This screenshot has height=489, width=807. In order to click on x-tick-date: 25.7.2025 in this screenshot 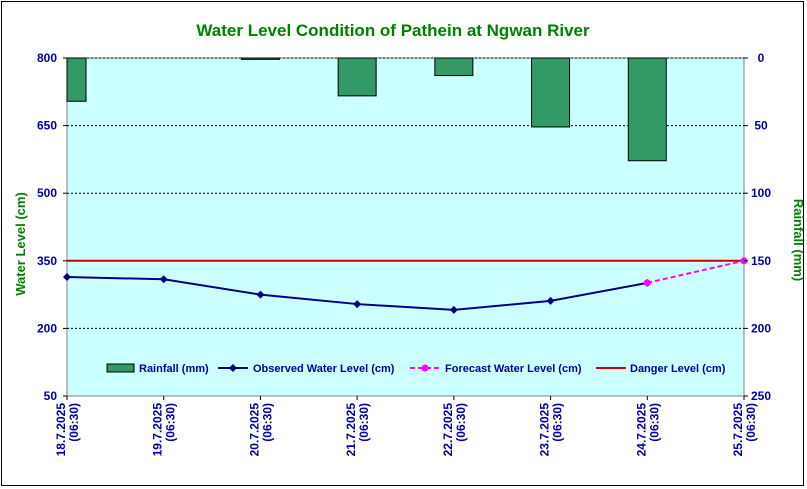, I will do `click(738, 430)`.